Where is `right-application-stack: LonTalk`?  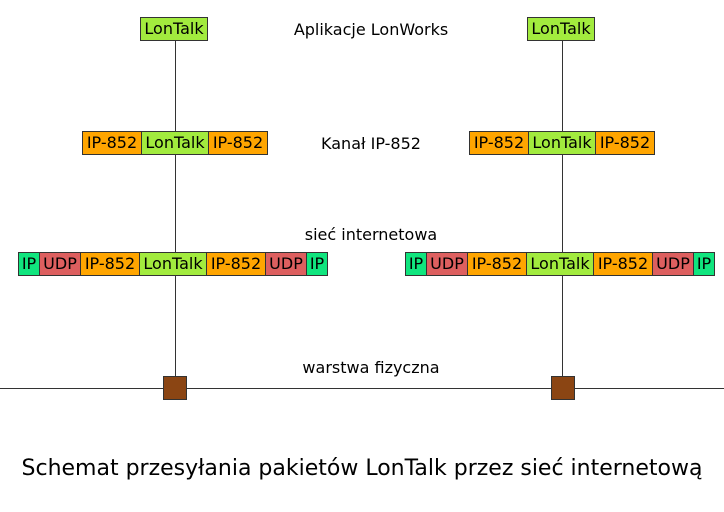
right-application-stack: LonTalk is located at coordinates (561, 29).